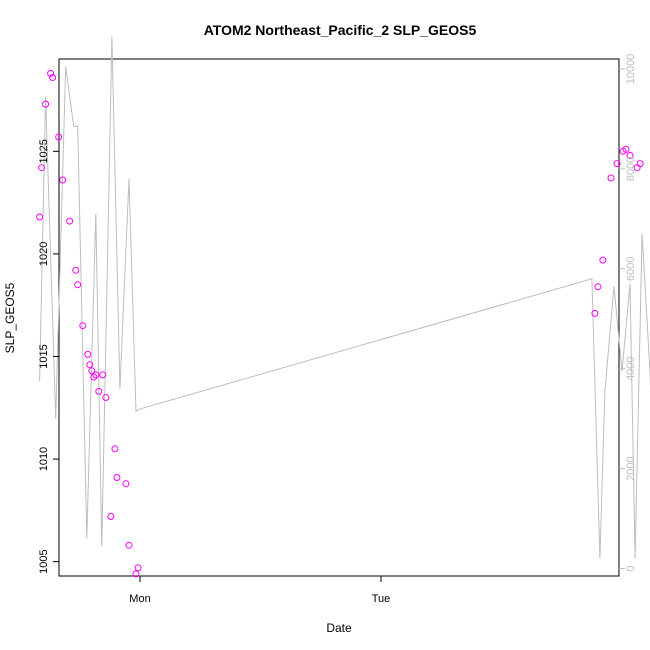  Describe the element at coordinates (10, 317) in the screenshot. I see `y-axis-label: SLP_GEOS5` at that location.